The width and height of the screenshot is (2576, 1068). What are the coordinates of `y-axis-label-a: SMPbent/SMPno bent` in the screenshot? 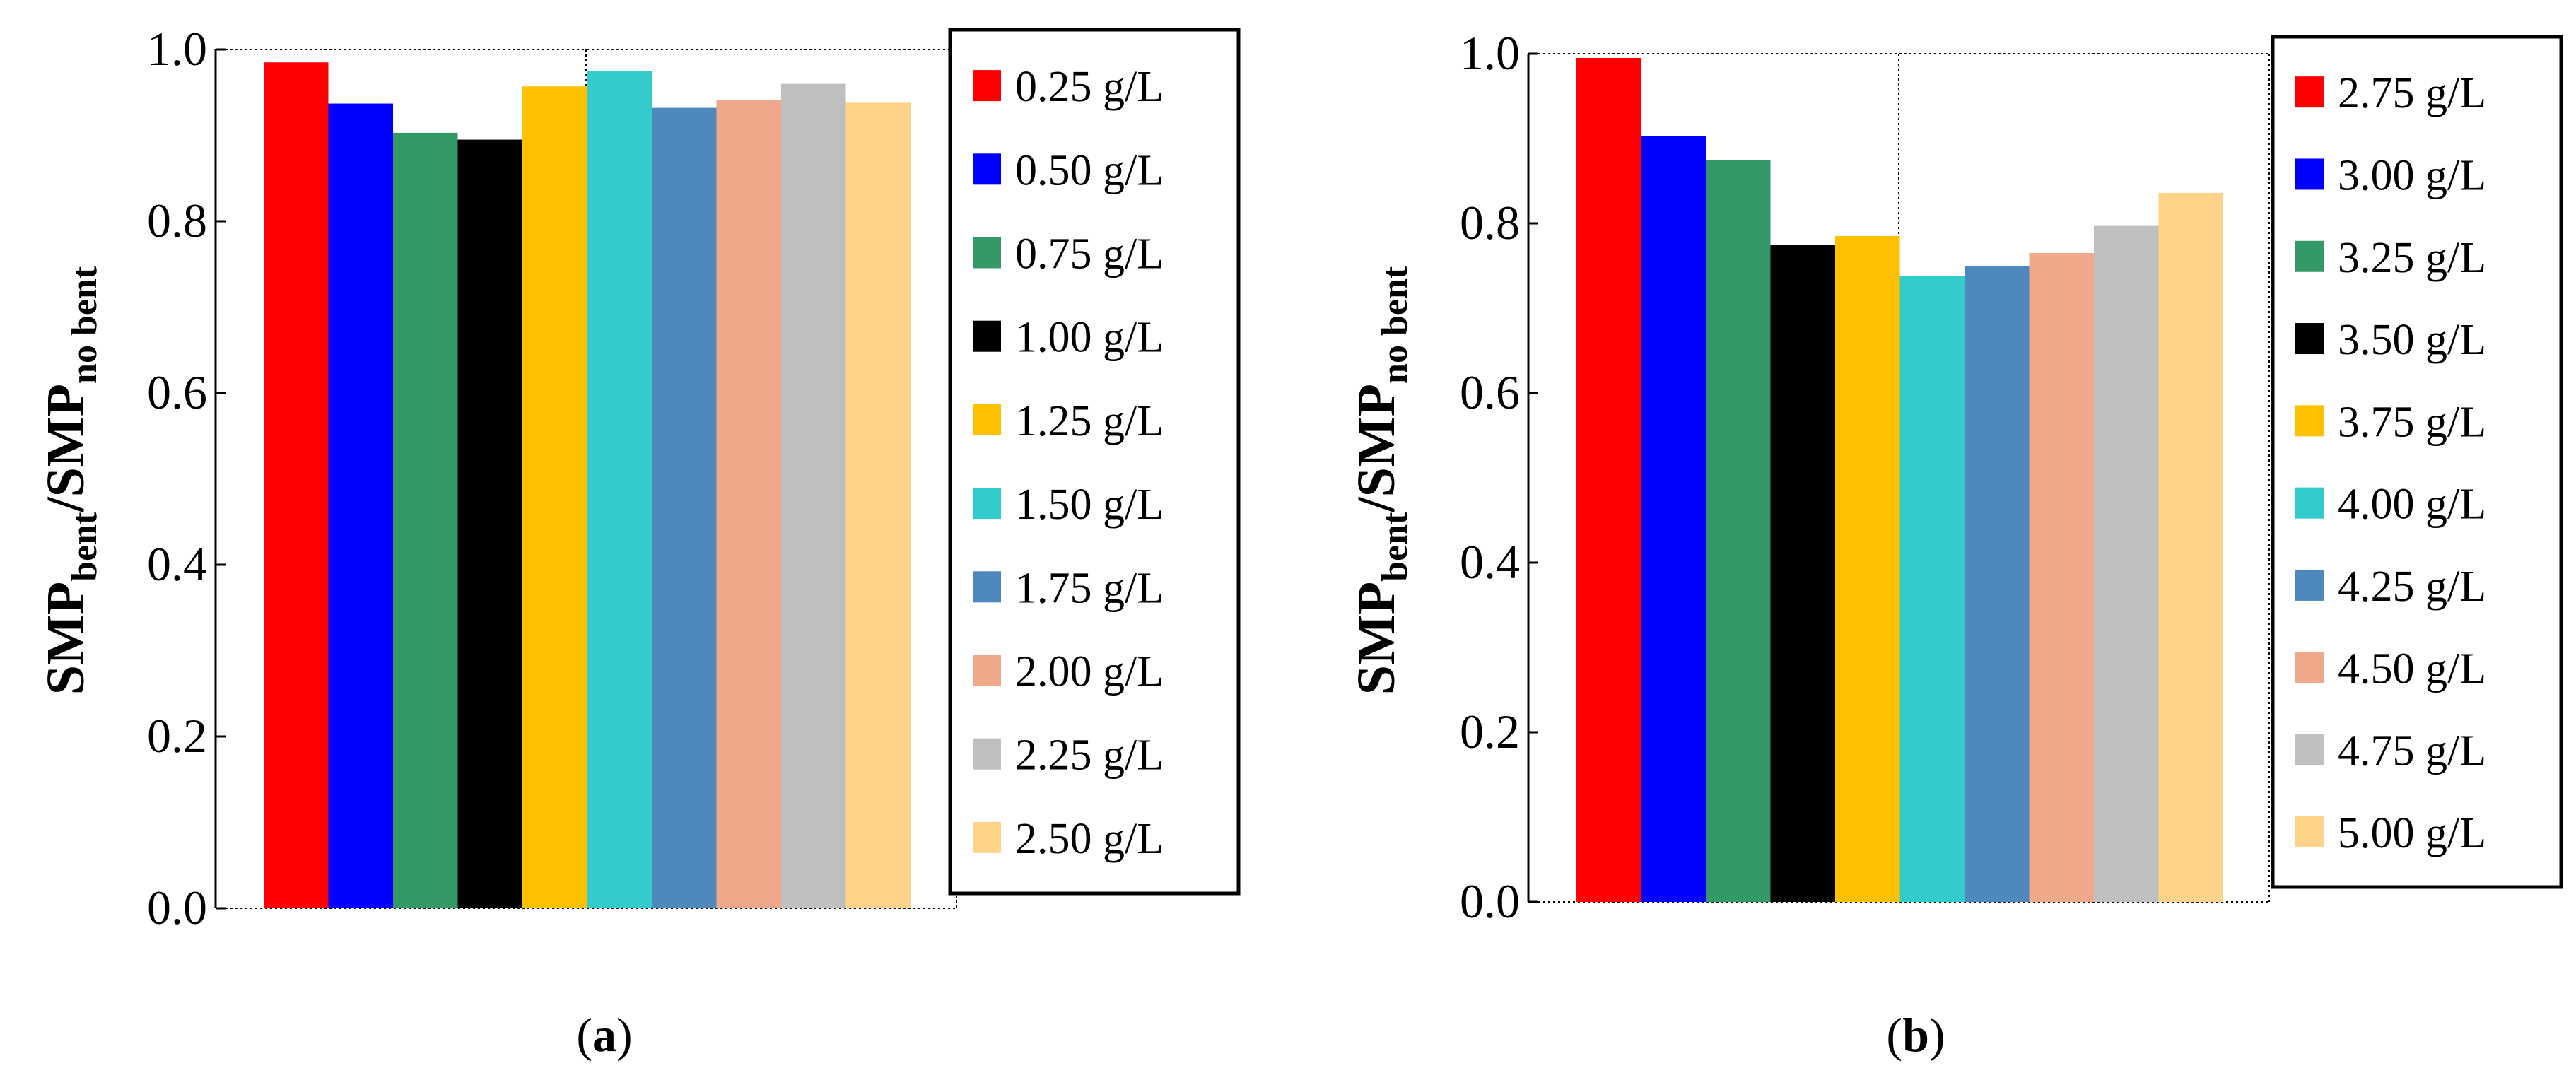 It's located at (70, 480).